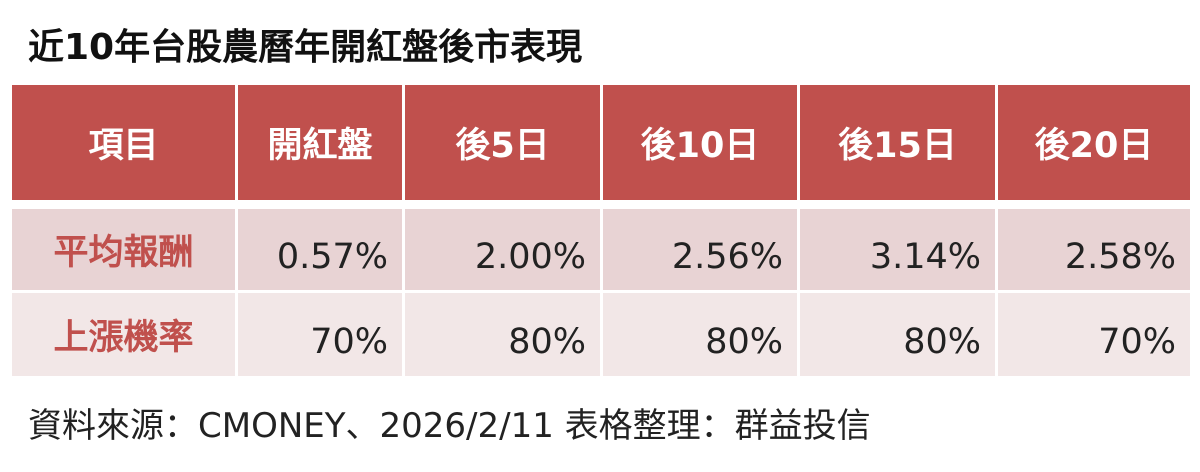  Describe the element at coordinates (449, 426) in the screenshot. I see `source-note: 資料來源：CMONEY、2026/2/11 表格整理：群益投信` at that location.